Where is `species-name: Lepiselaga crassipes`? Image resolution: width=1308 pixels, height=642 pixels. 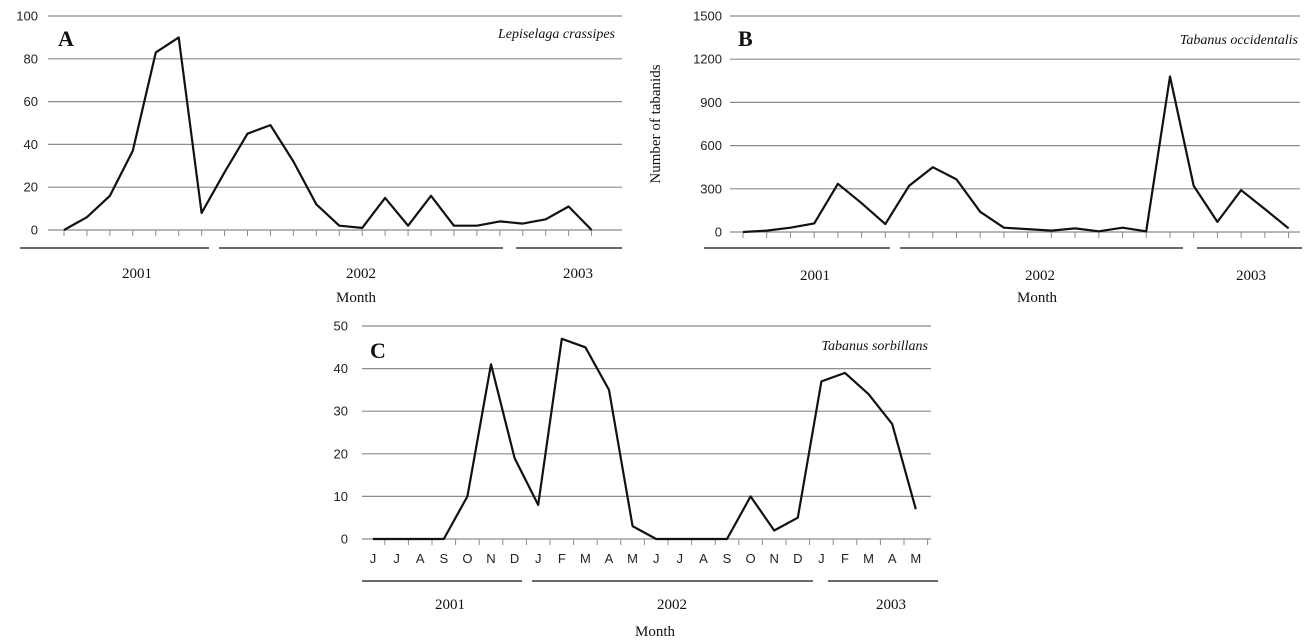
species-name: Lepiselaga crassipes is located at coordinates (556, 34).